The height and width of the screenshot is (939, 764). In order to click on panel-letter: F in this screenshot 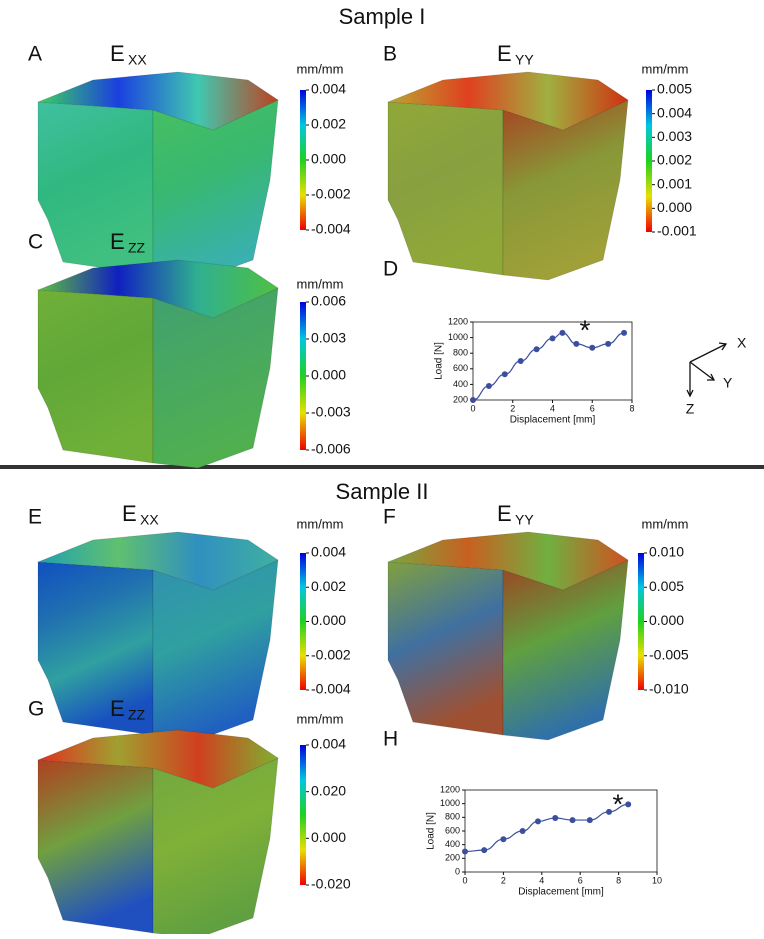, I will do `click(389, 517)`.